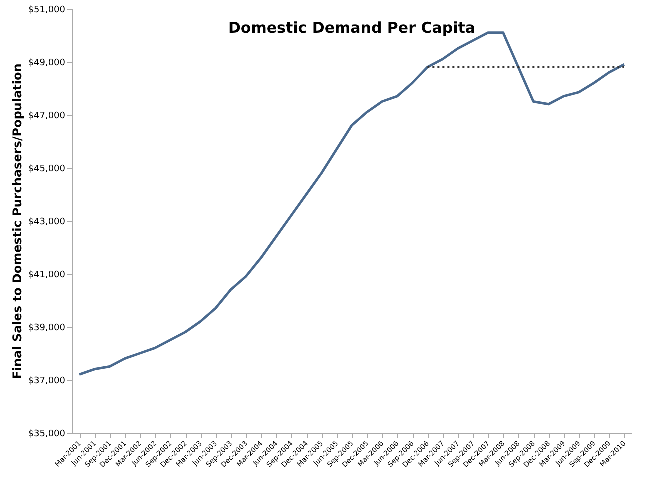  I want to click on y-tick-label: $43,000, so click(47, 223).